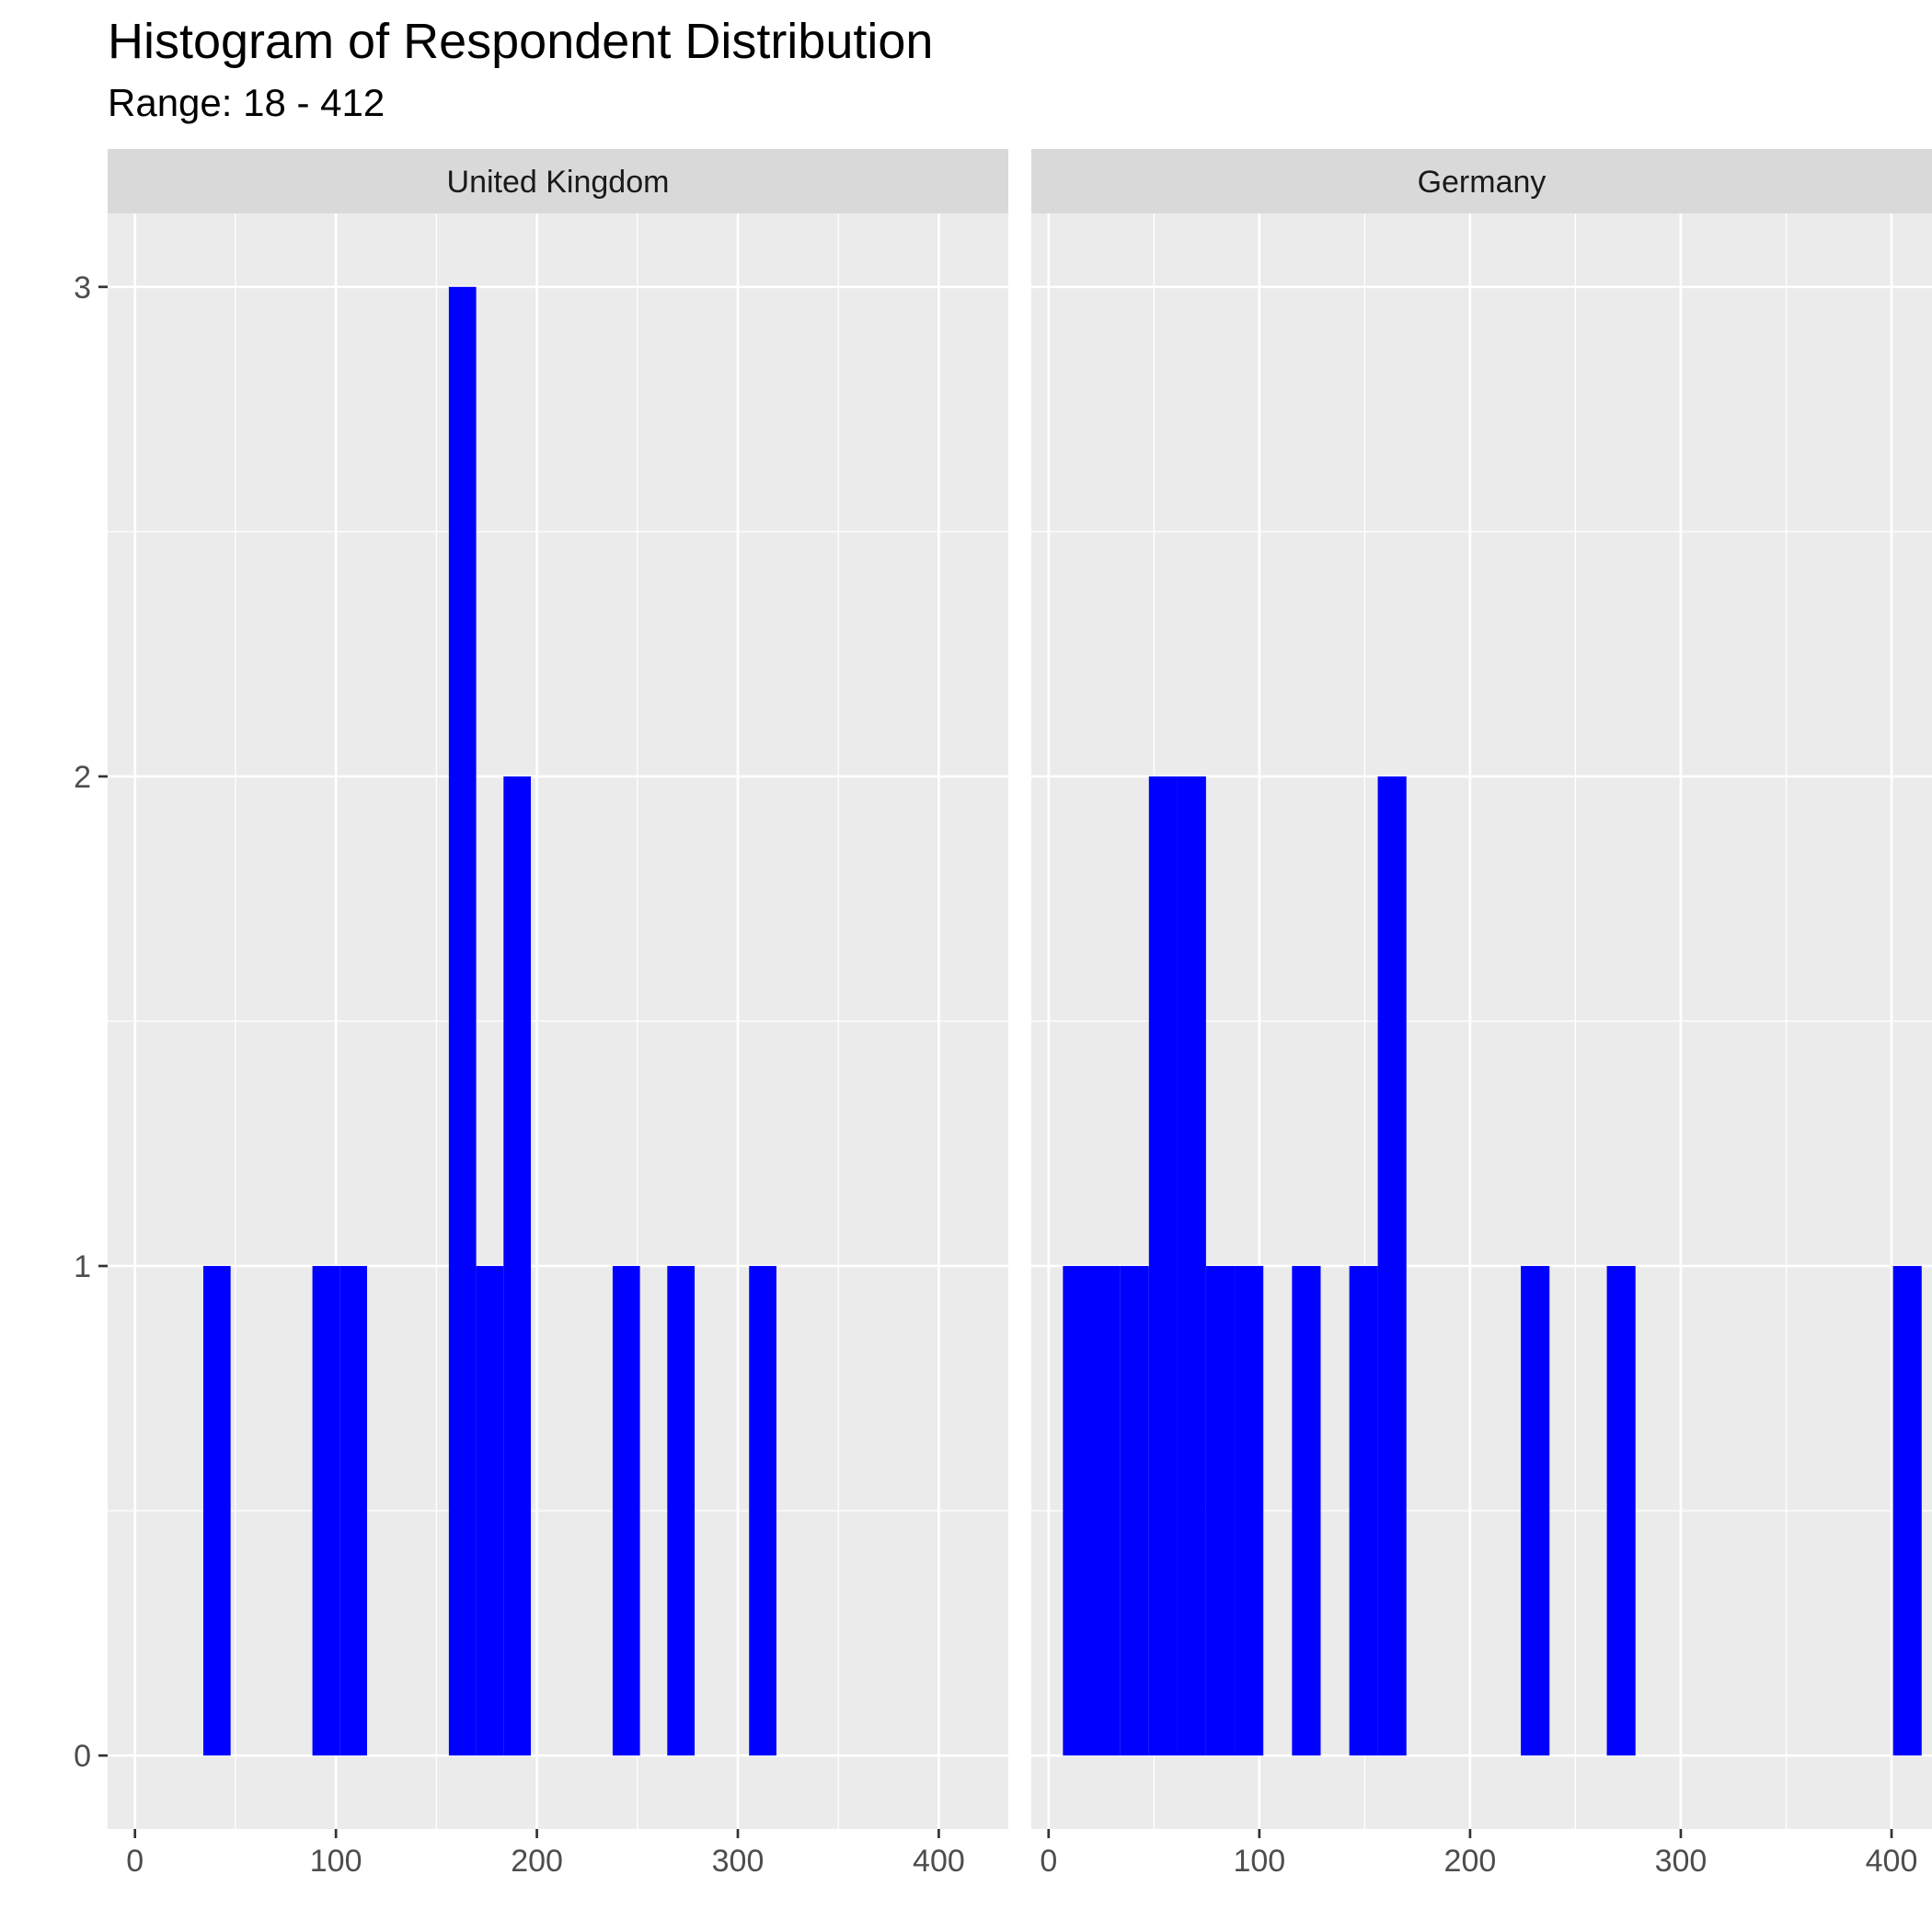  I want to click on facet-label: United Kingdom, so click(558, 182).